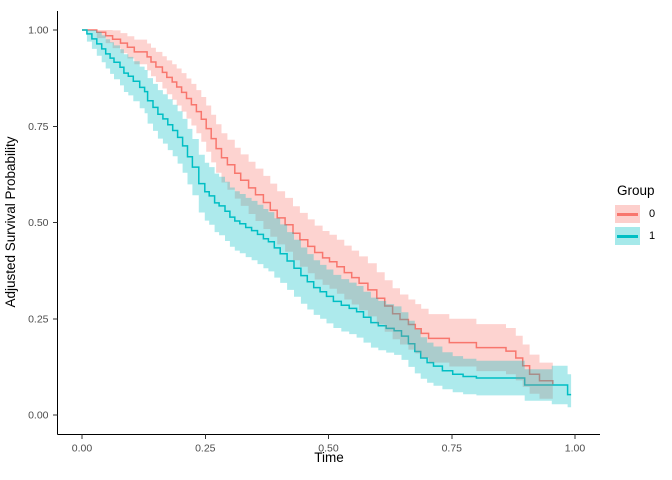 The image size is (672, 480). I want to click on y-tick-label: 0.50, so click(38, 223).